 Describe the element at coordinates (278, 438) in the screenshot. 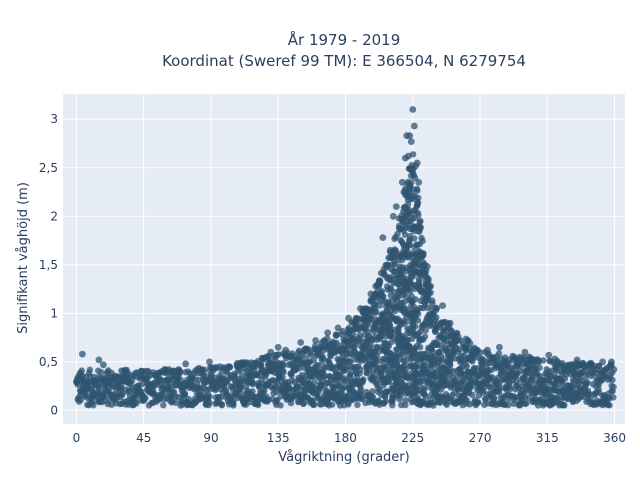

I see `x-tick-label: 135` at that location.